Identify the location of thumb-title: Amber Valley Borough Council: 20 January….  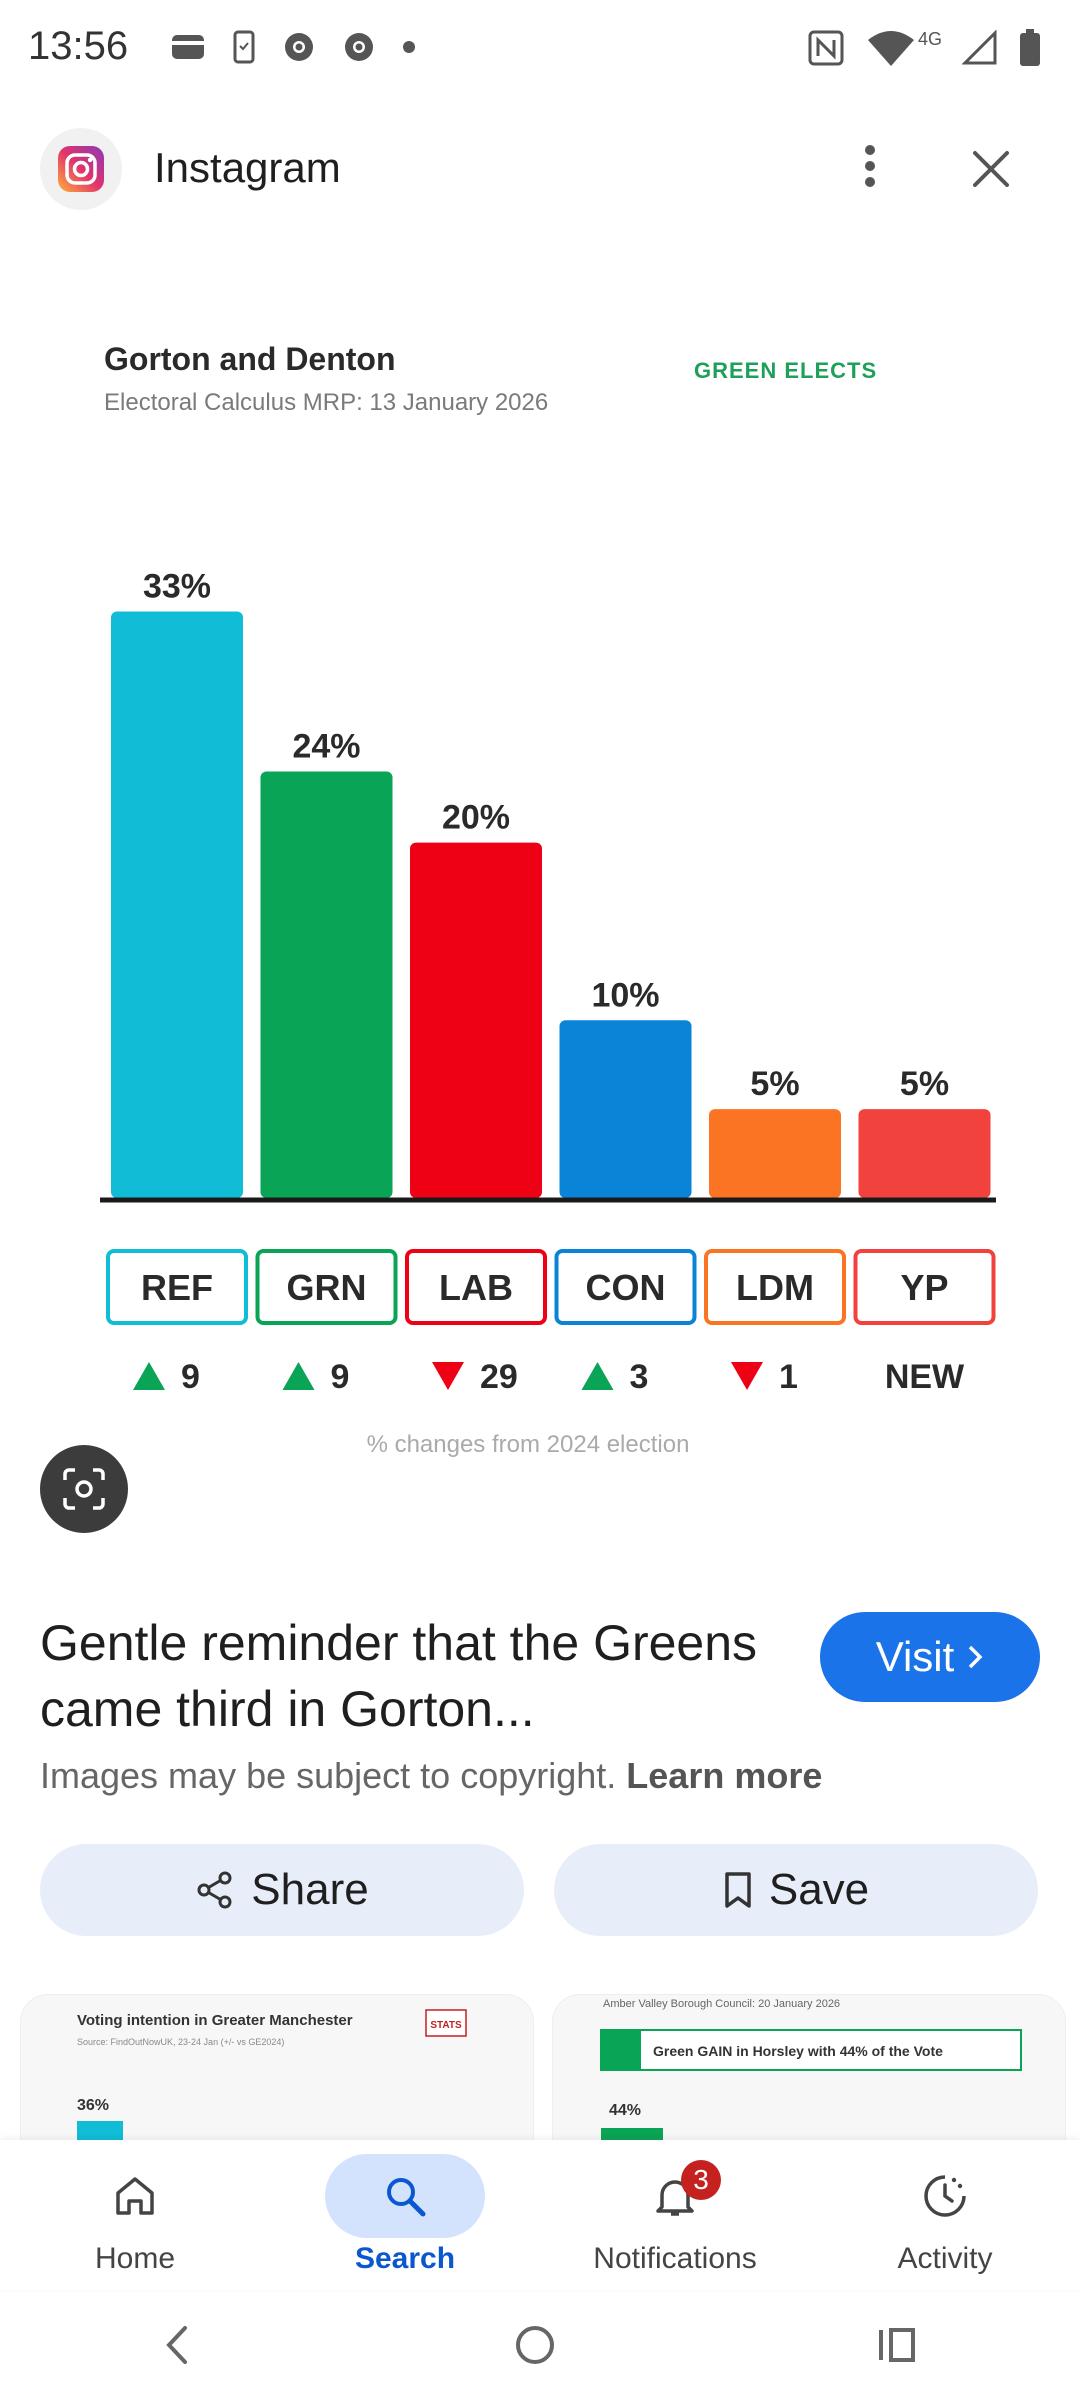
(721, 2004).